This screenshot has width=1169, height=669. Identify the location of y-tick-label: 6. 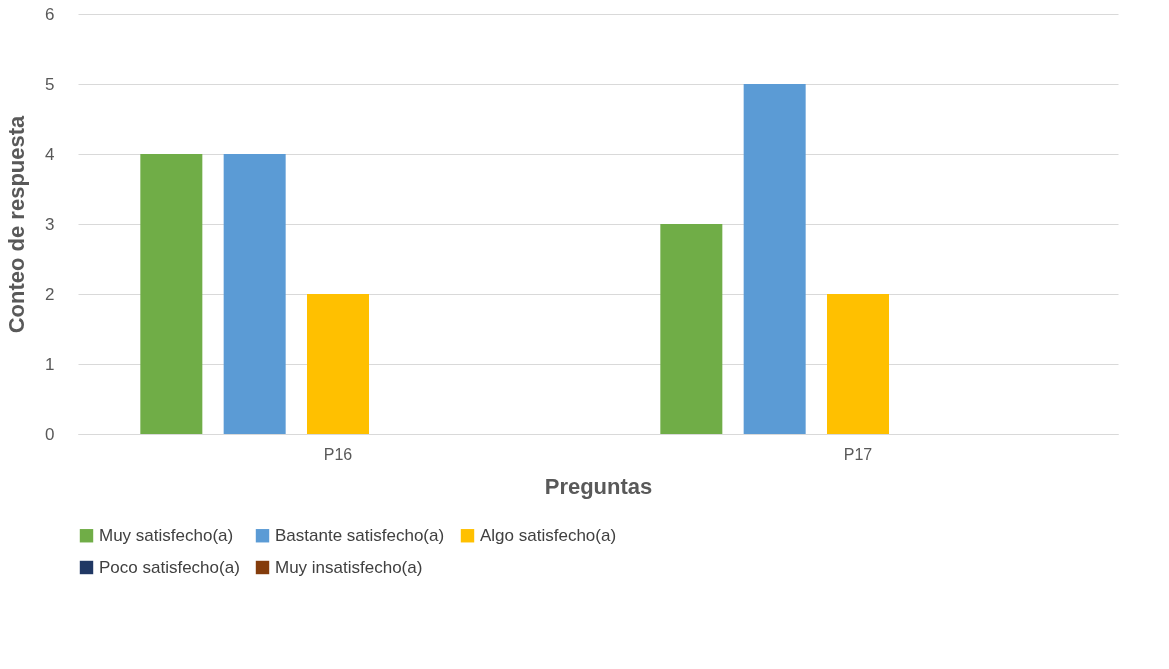
(50, 14).